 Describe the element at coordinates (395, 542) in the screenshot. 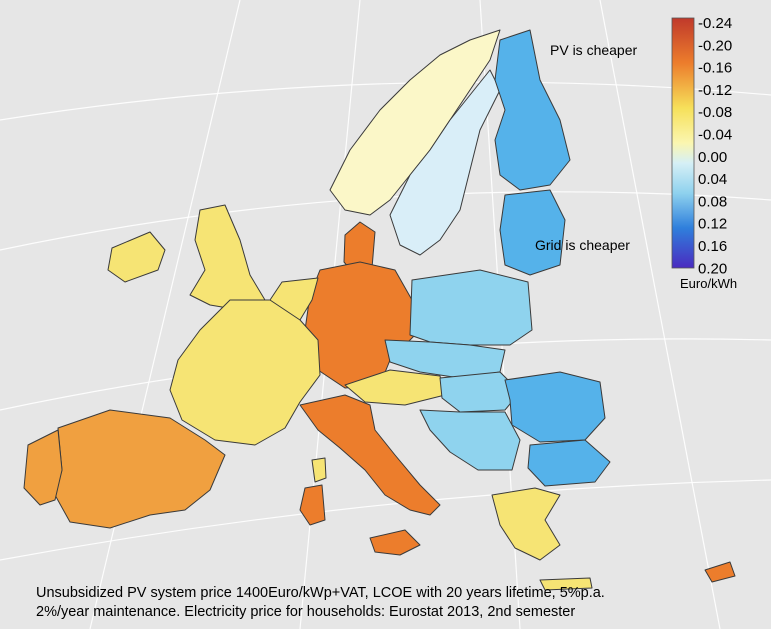

I see `sicily-region` at that location.